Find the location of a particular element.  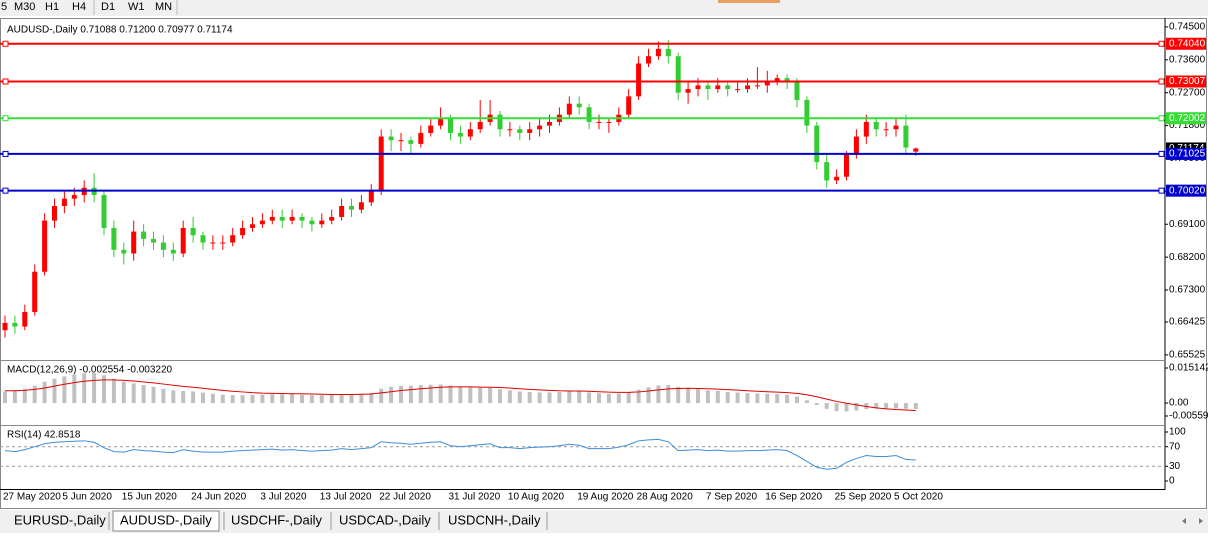

y-tick-label: 0.68200 is located at coordinates (1187, 257).